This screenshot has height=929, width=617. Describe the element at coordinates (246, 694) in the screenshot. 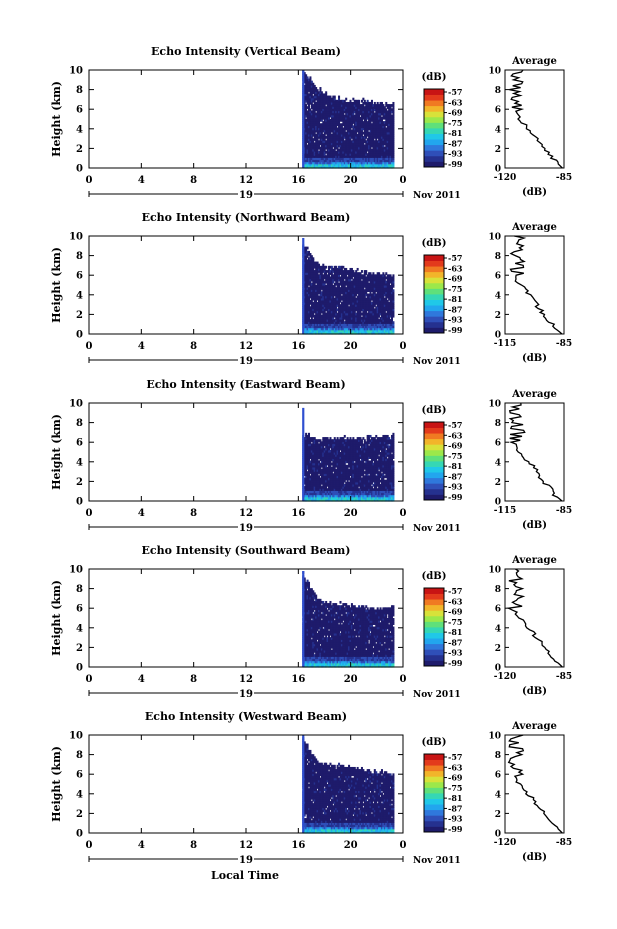

I see `date-label: 19` at that location.